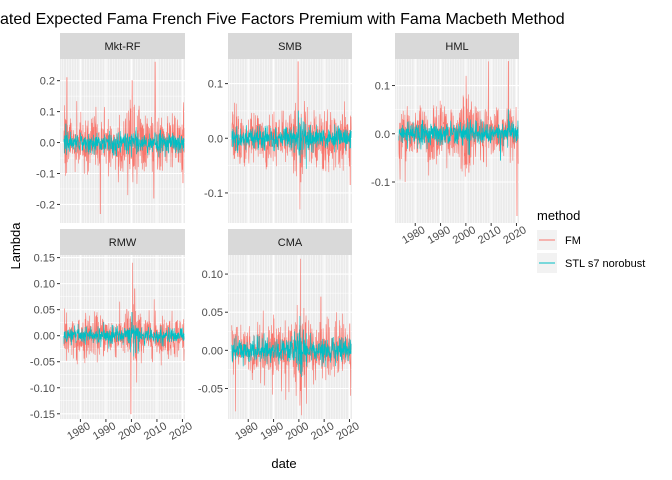  Describe the element at coordinates (547, 240) in the screenshot. I see `legend-key-fm` at that location.